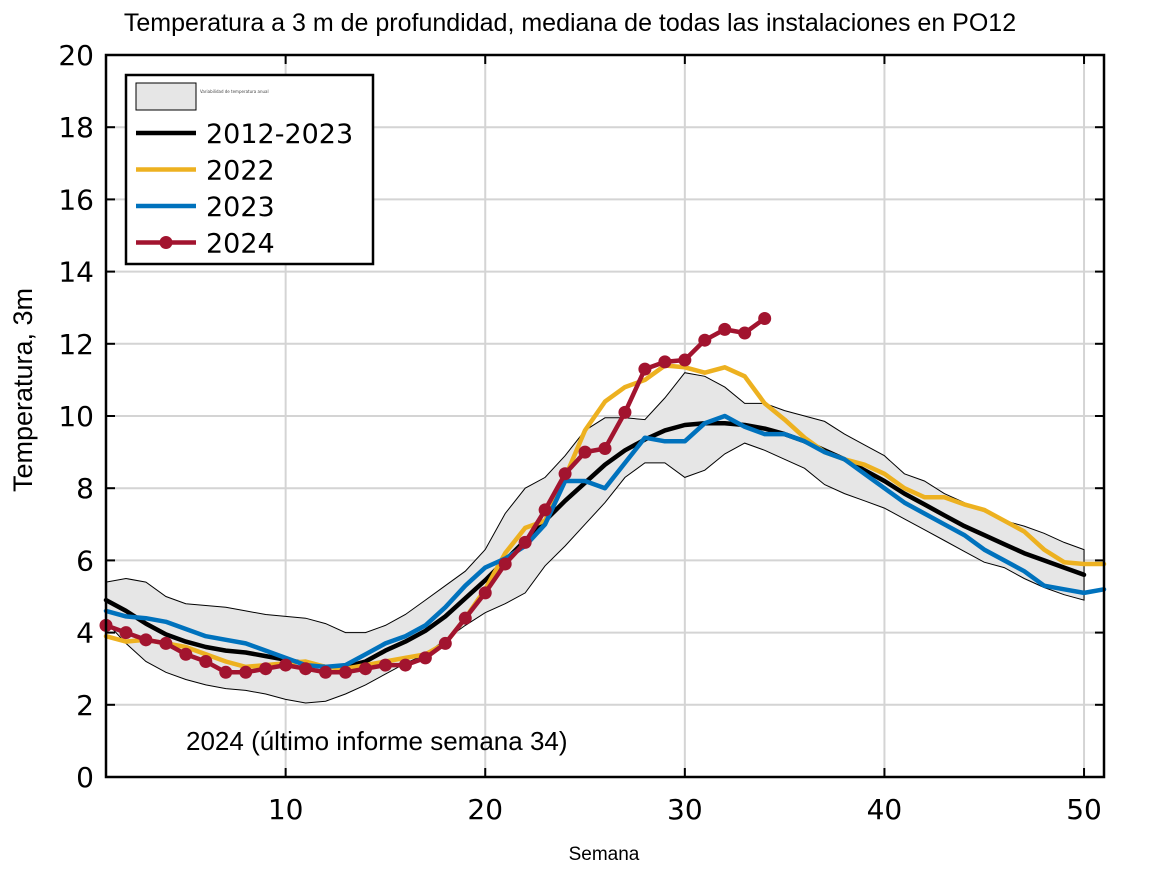 The image size is (1167, 875). I want to click on y-axis-label: Temperatura, 3m, so click(23, 390).